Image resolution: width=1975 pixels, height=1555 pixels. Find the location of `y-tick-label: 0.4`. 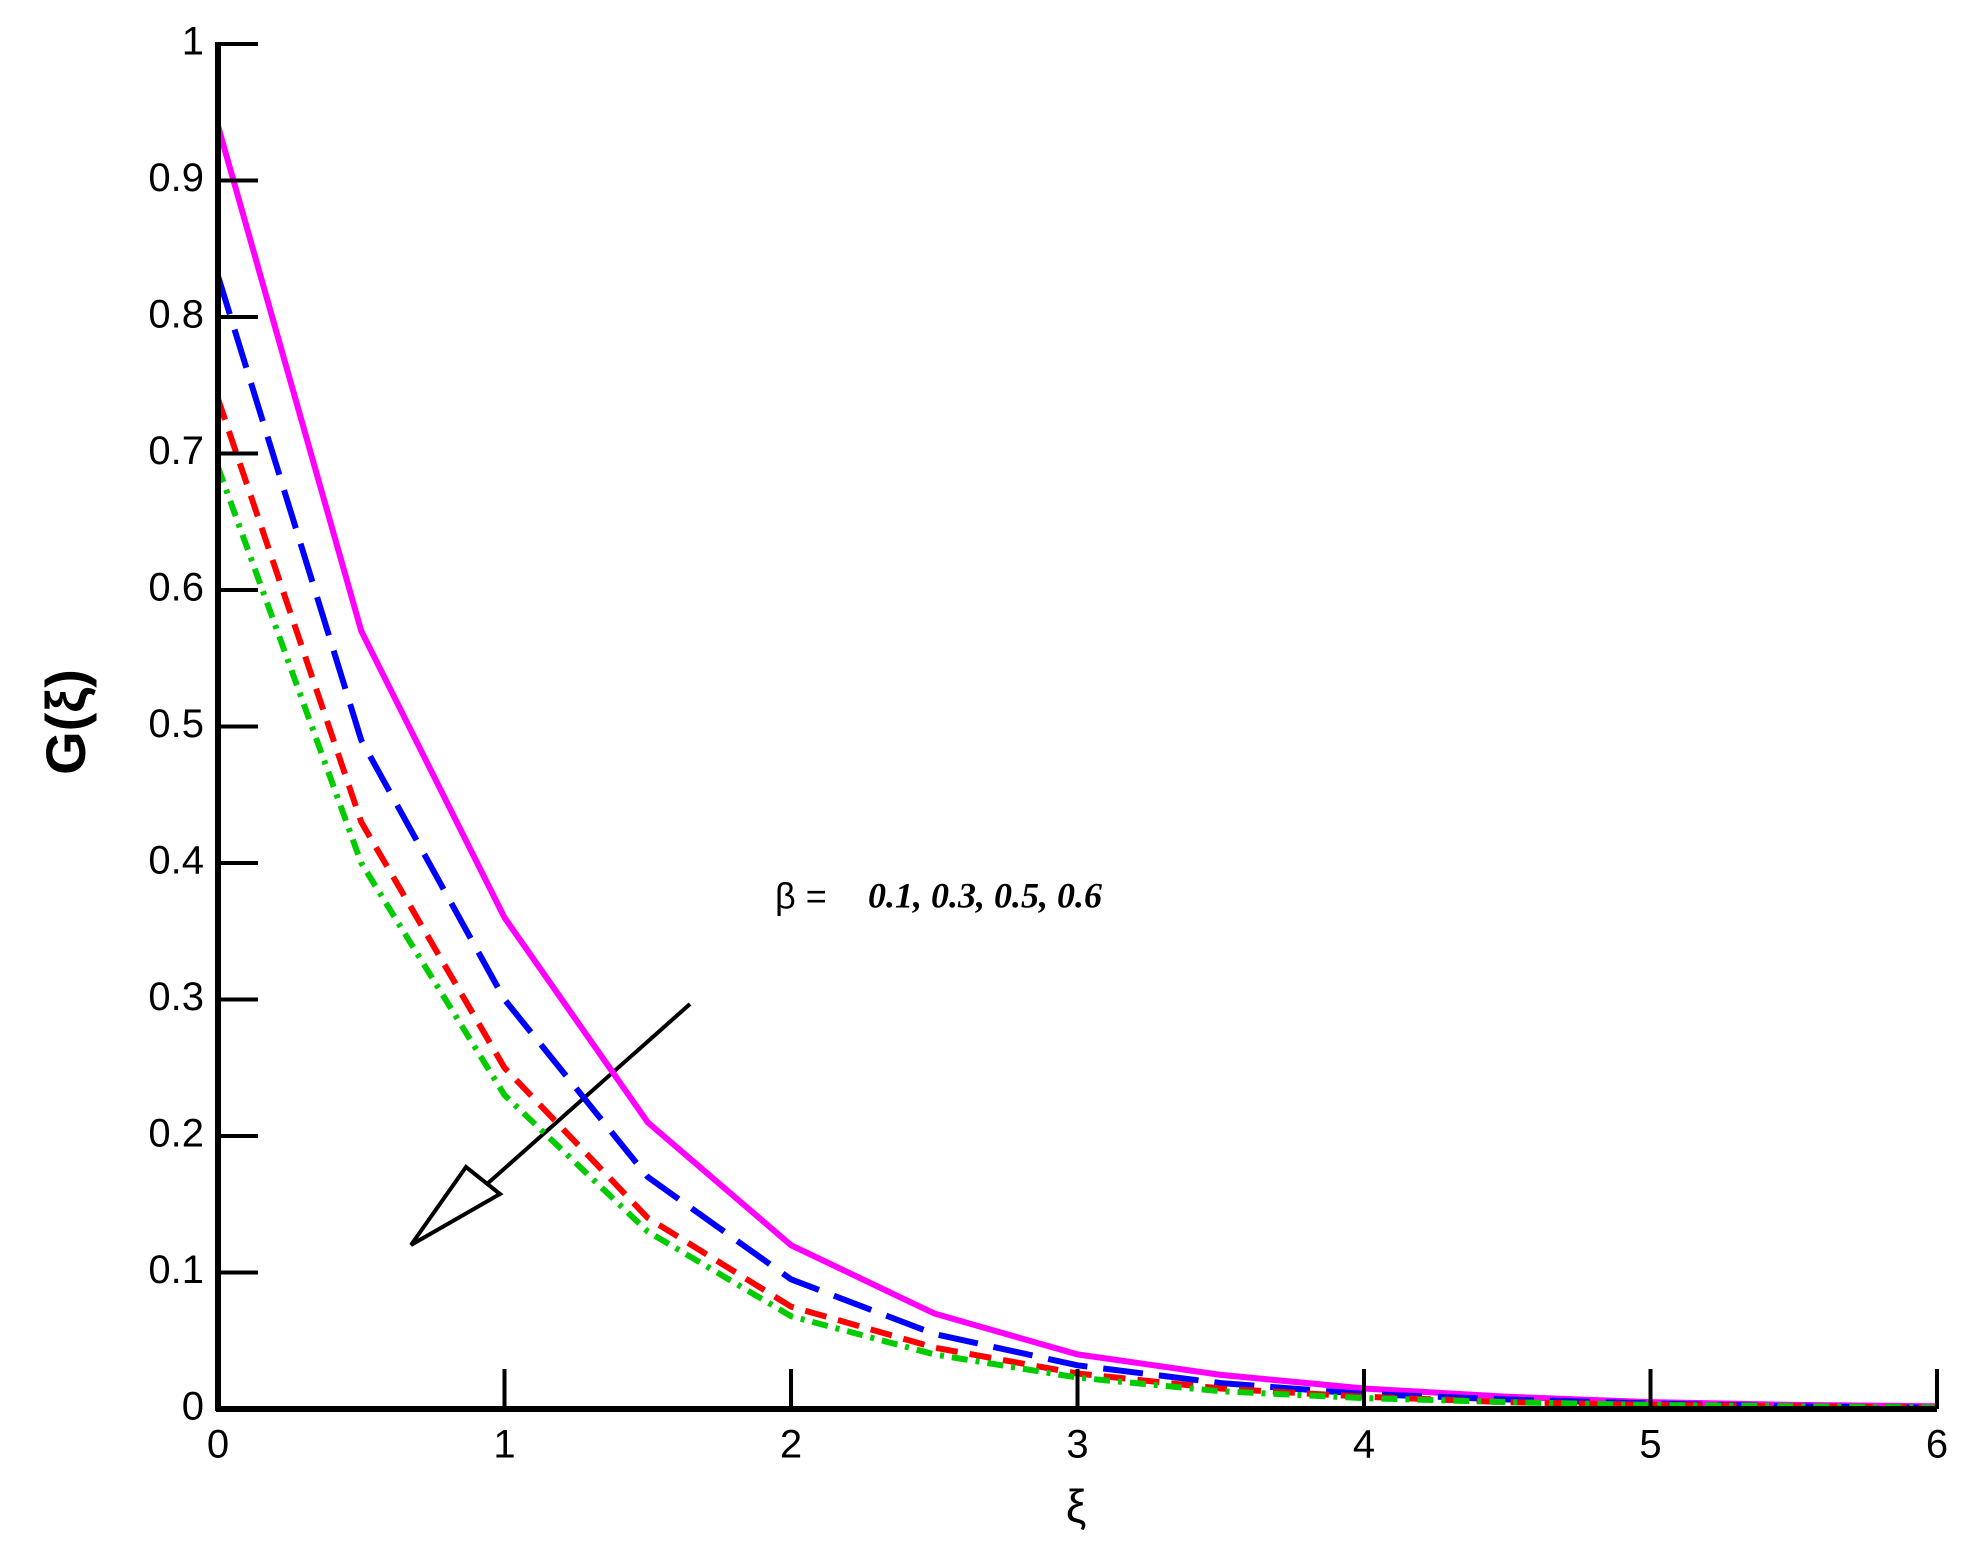

y-tick-label: 0.4 is located at coordinates (176, 861).